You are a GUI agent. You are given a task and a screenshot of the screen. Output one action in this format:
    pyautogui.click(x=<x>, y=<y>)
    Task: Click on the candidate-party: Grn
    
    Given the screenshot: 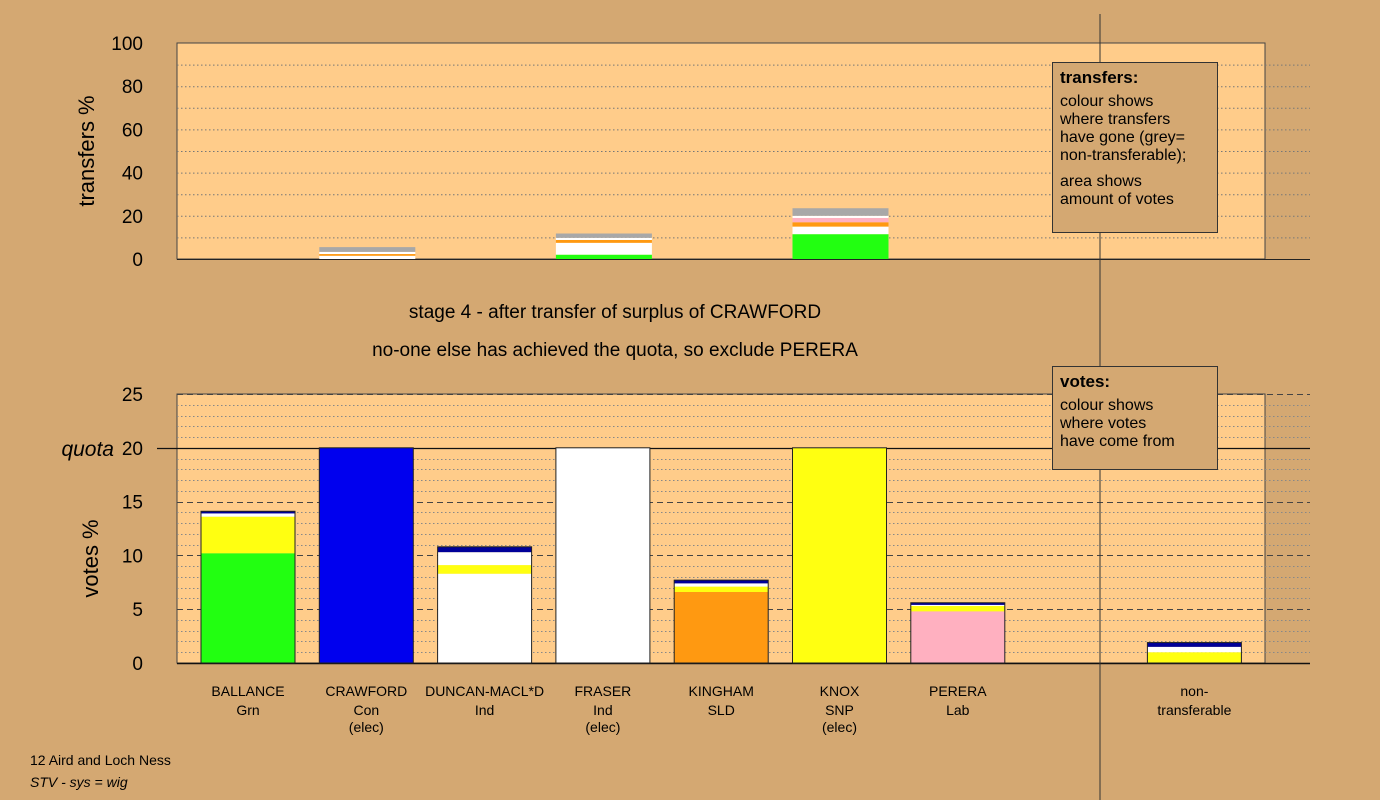 What is the action you would take?
    pyautogui.click(x=247, y=710)
    